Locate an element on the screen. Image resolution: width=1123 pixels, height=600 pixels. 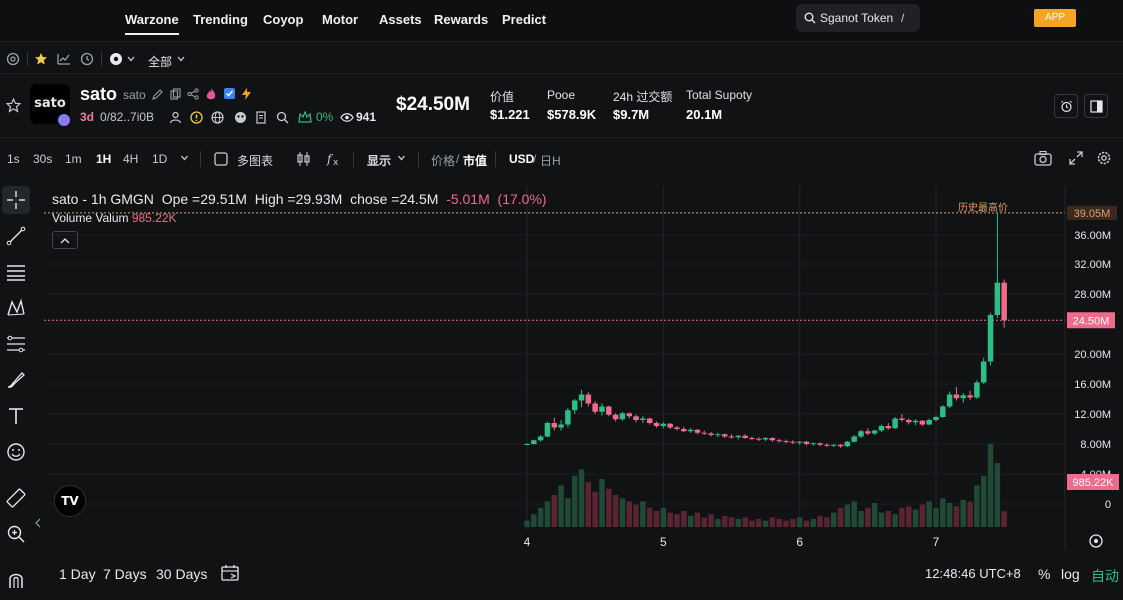
timeframe-30s: 30s is located at coordinates (43, 159).